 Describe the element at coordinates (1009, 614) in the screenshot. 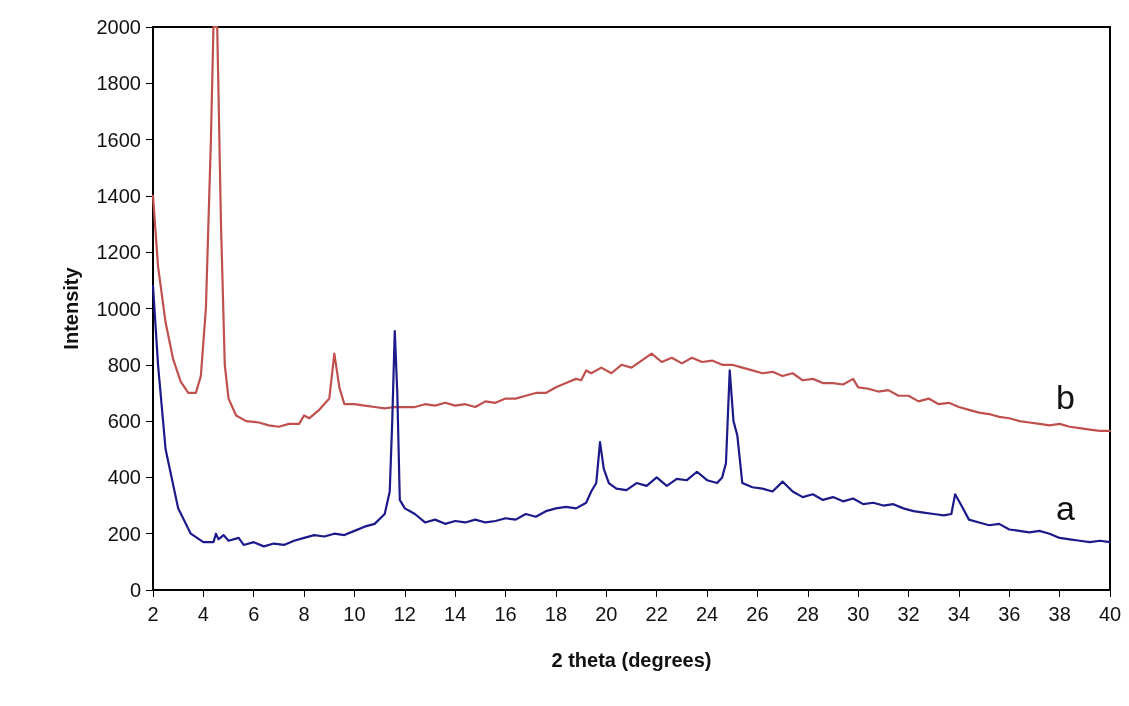

I see `x-tick-label: 36` at that location.